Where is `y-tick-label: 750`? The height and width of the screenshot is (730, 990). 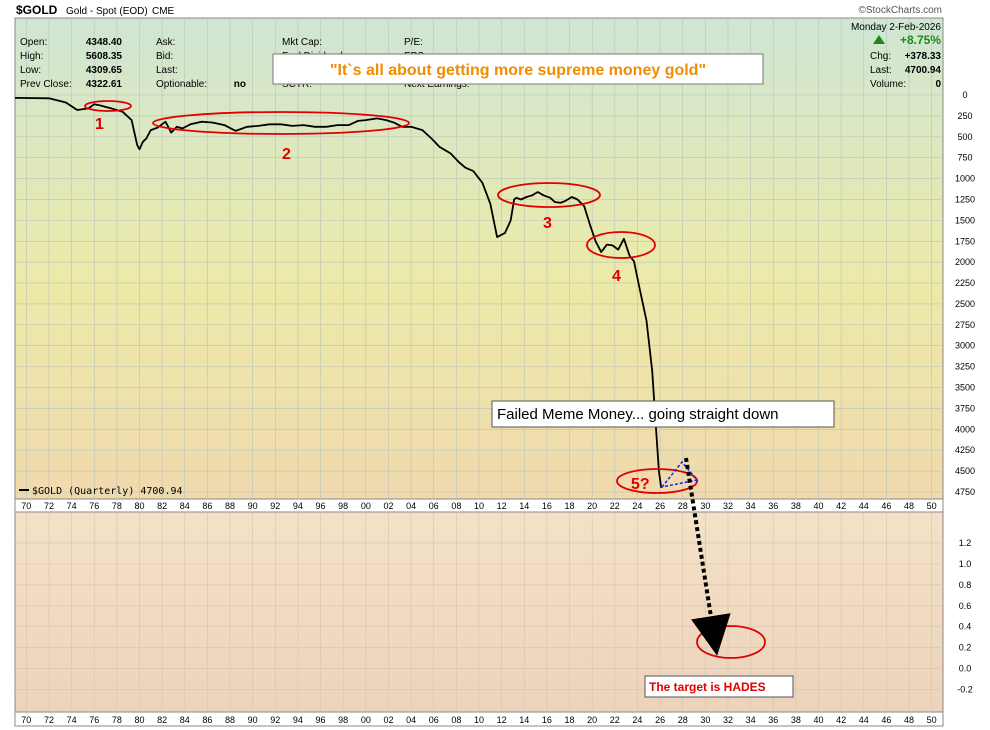 y-tick-label: 750 is located at coordinates (964, 158).